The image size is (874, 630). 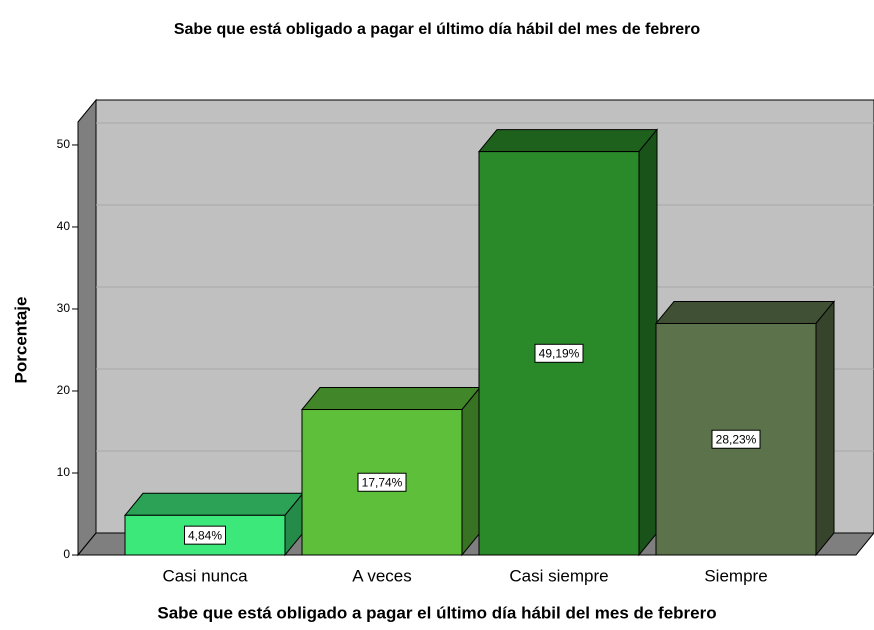 I want to click on value-label: 4,84%, so click(x=205, y=535).